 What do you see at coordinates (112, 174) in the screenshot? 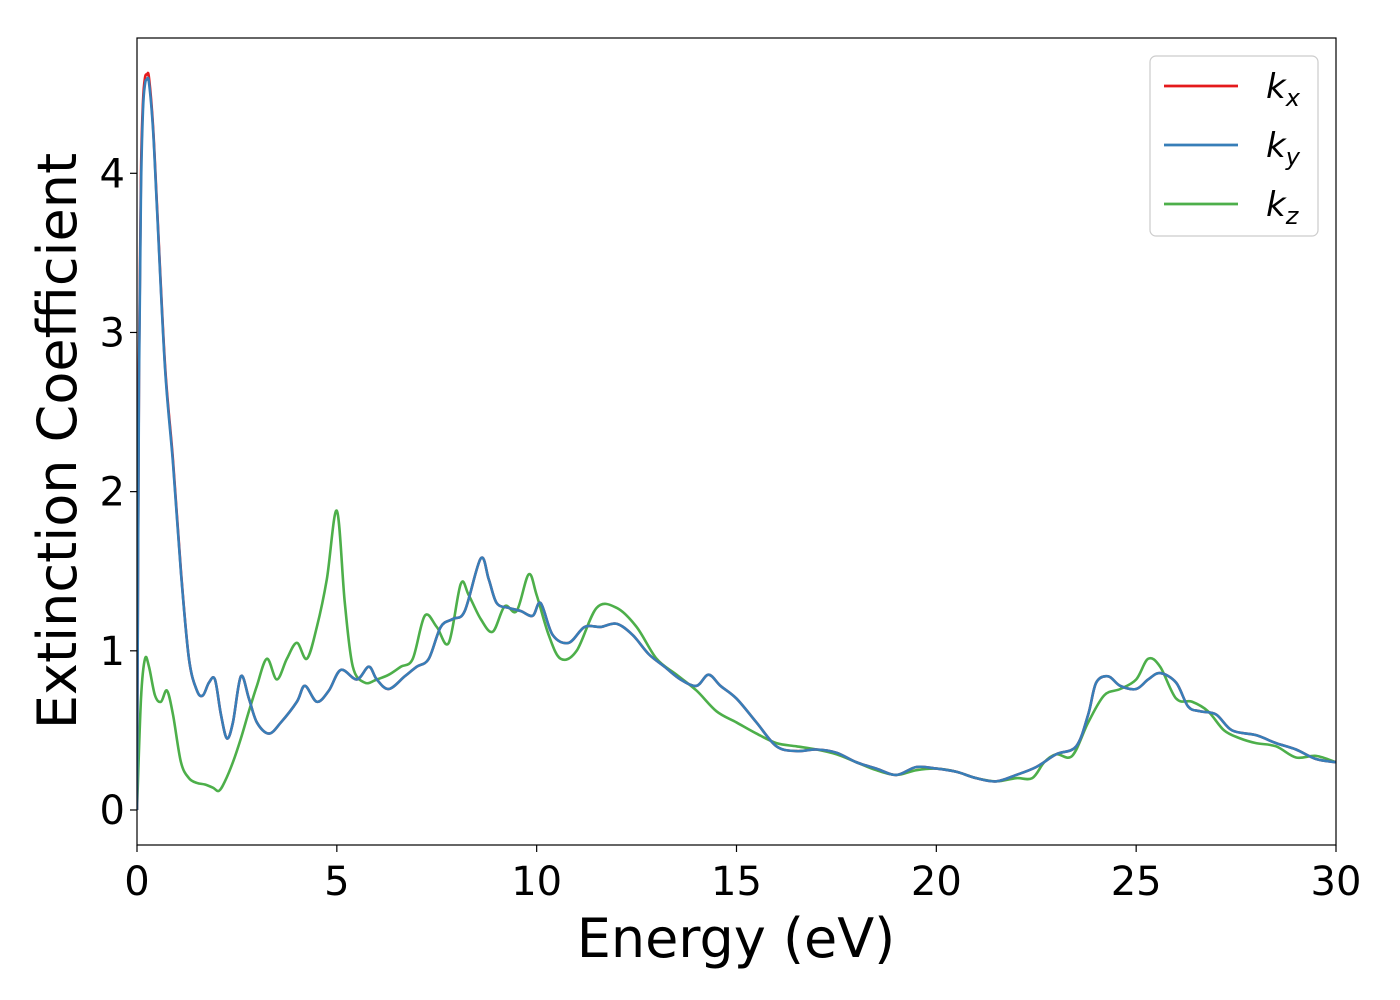
I see `y-tick-label: 4` at bounding box center [112, 174].